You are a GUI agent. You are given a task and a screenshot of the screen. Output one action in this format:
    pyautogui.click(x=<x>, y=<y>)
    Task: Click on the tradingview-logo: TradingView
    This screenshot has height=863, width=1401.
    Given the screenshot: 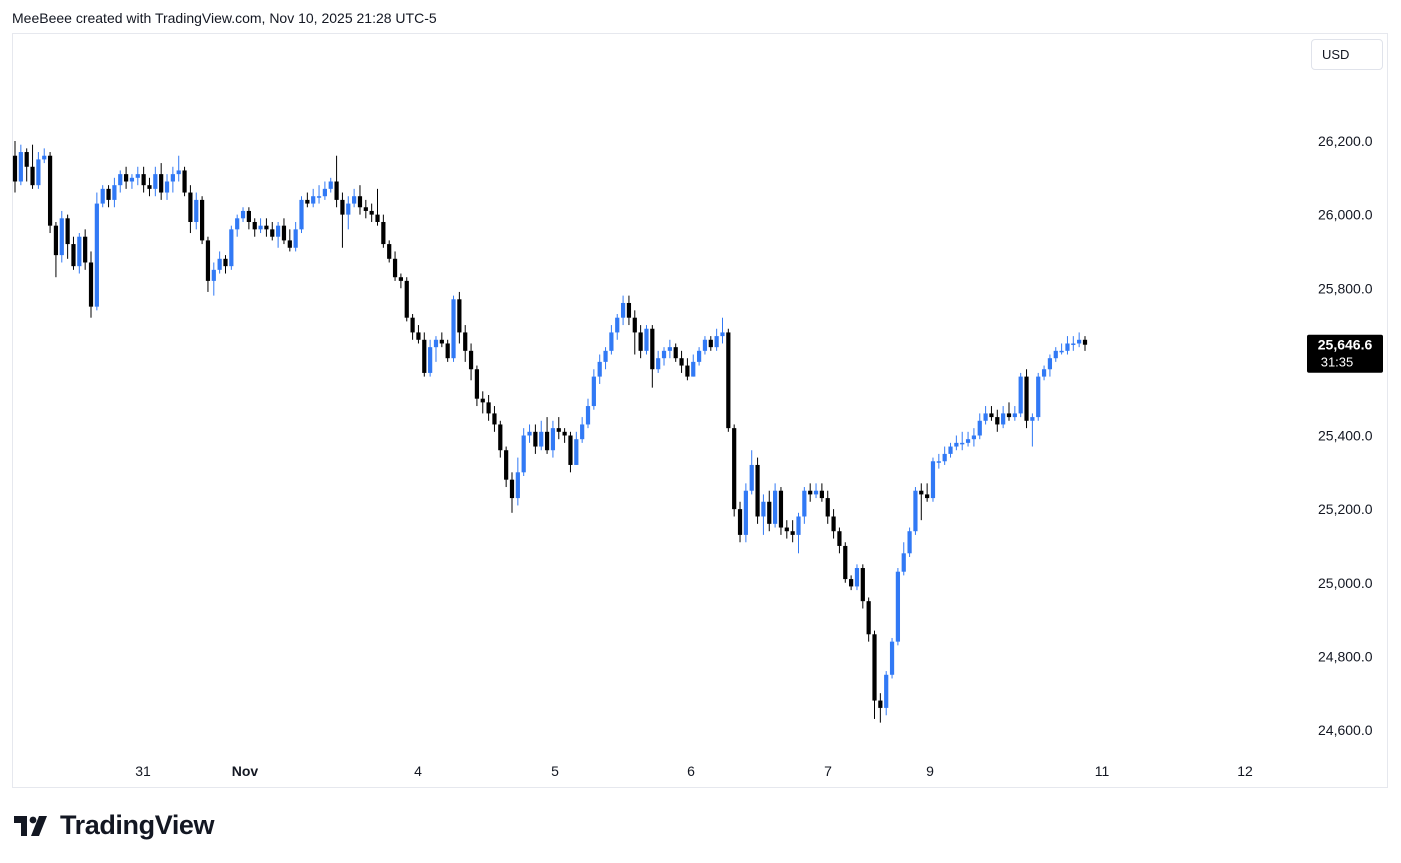 What is the action you would take?
    pyautogui.click(x=114, y=825)
    